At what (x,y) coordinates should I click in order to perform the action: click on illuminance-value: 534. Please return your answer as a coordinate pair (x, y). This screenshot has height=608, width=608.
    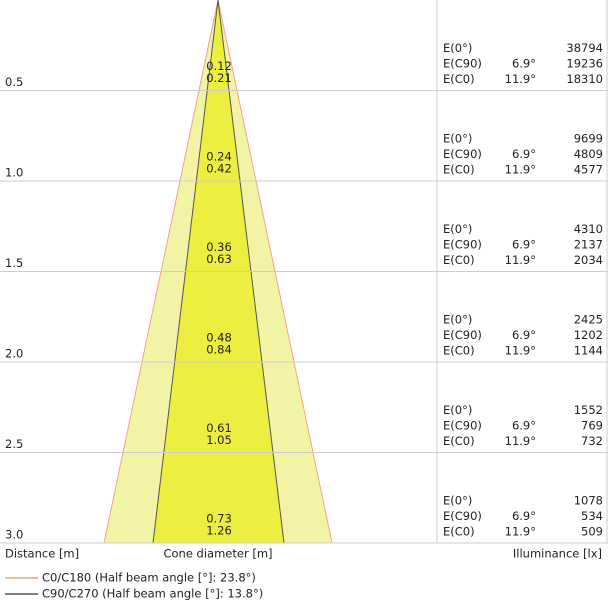
    Looking at the image, I should click on (592, 516).